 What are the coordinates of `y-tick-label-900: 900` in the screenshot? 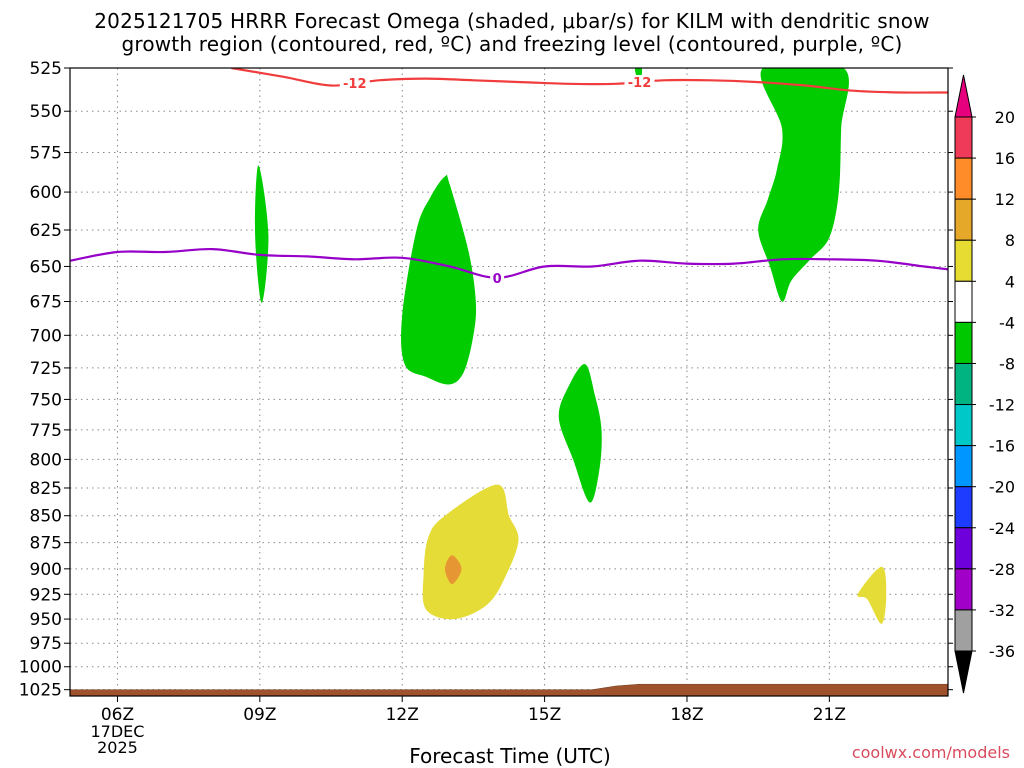 It's located at (46, 570).